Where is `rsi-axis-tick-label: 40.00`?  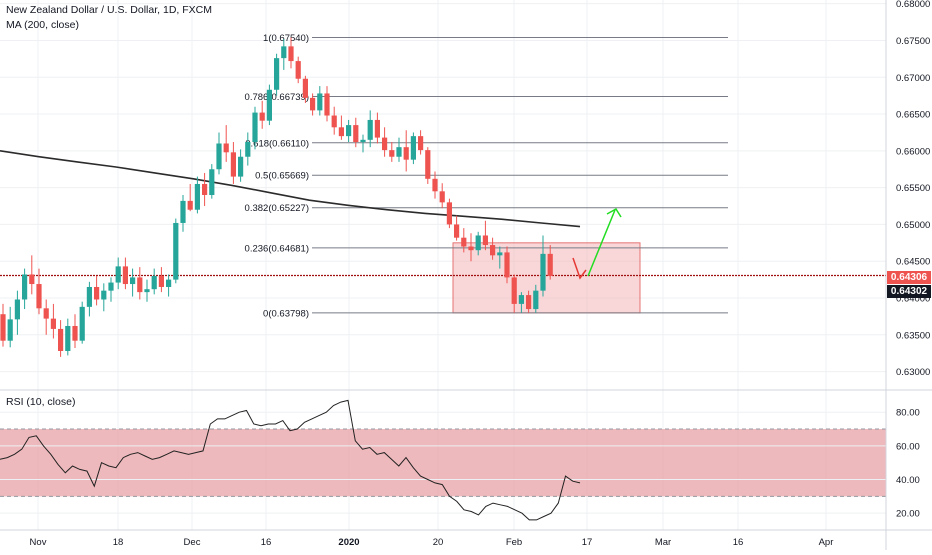
rsi-axis-tick-label: 40.00 is located at coordinates (908, 480).